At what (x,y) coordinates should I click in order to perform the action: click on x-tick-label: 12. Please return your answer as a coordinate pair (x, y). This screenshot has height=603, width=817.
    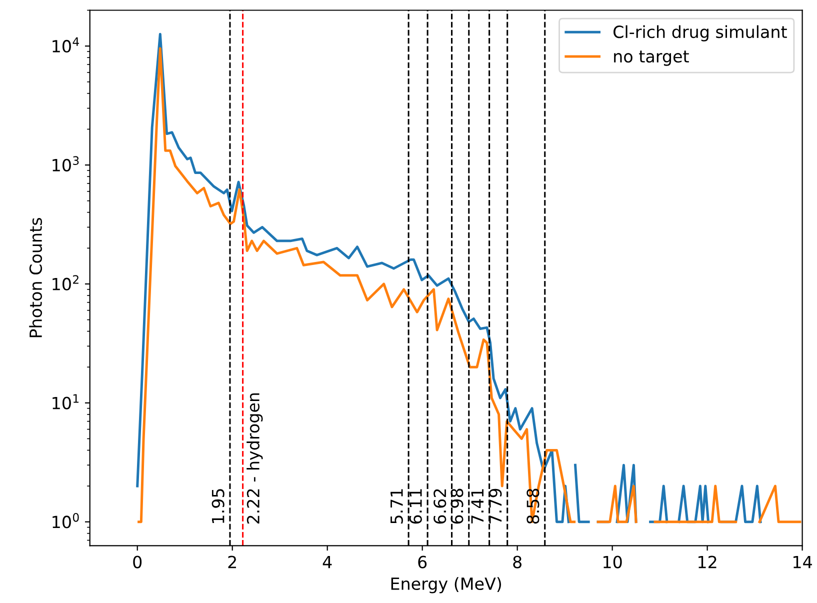
    Looking at the image, I should click on (707, 562).